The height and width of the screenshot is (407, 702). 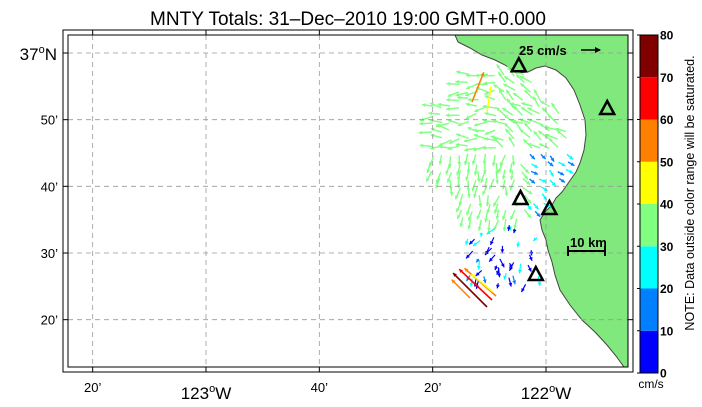 What do you see at coordinates (49, 120) in the screenshot?
I see `lat-label: 50’` at bounding box center [49, 120].